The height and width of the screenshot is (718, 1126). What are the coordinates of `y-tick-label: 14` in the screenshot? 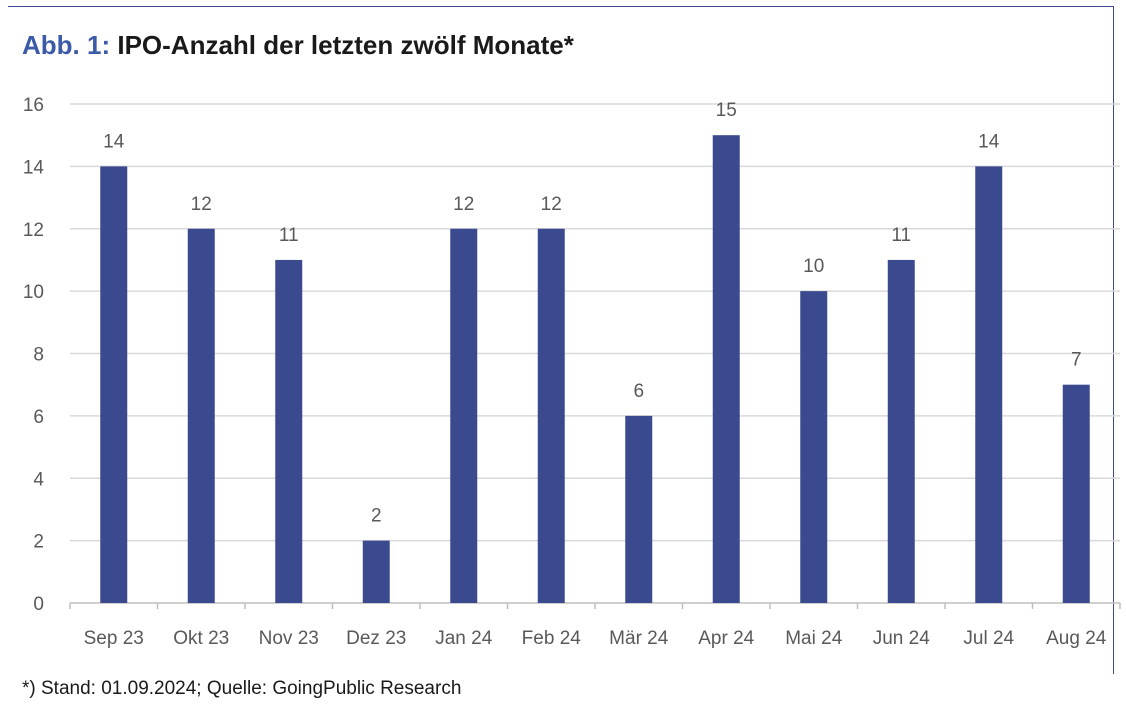 It's located at (34, 167).